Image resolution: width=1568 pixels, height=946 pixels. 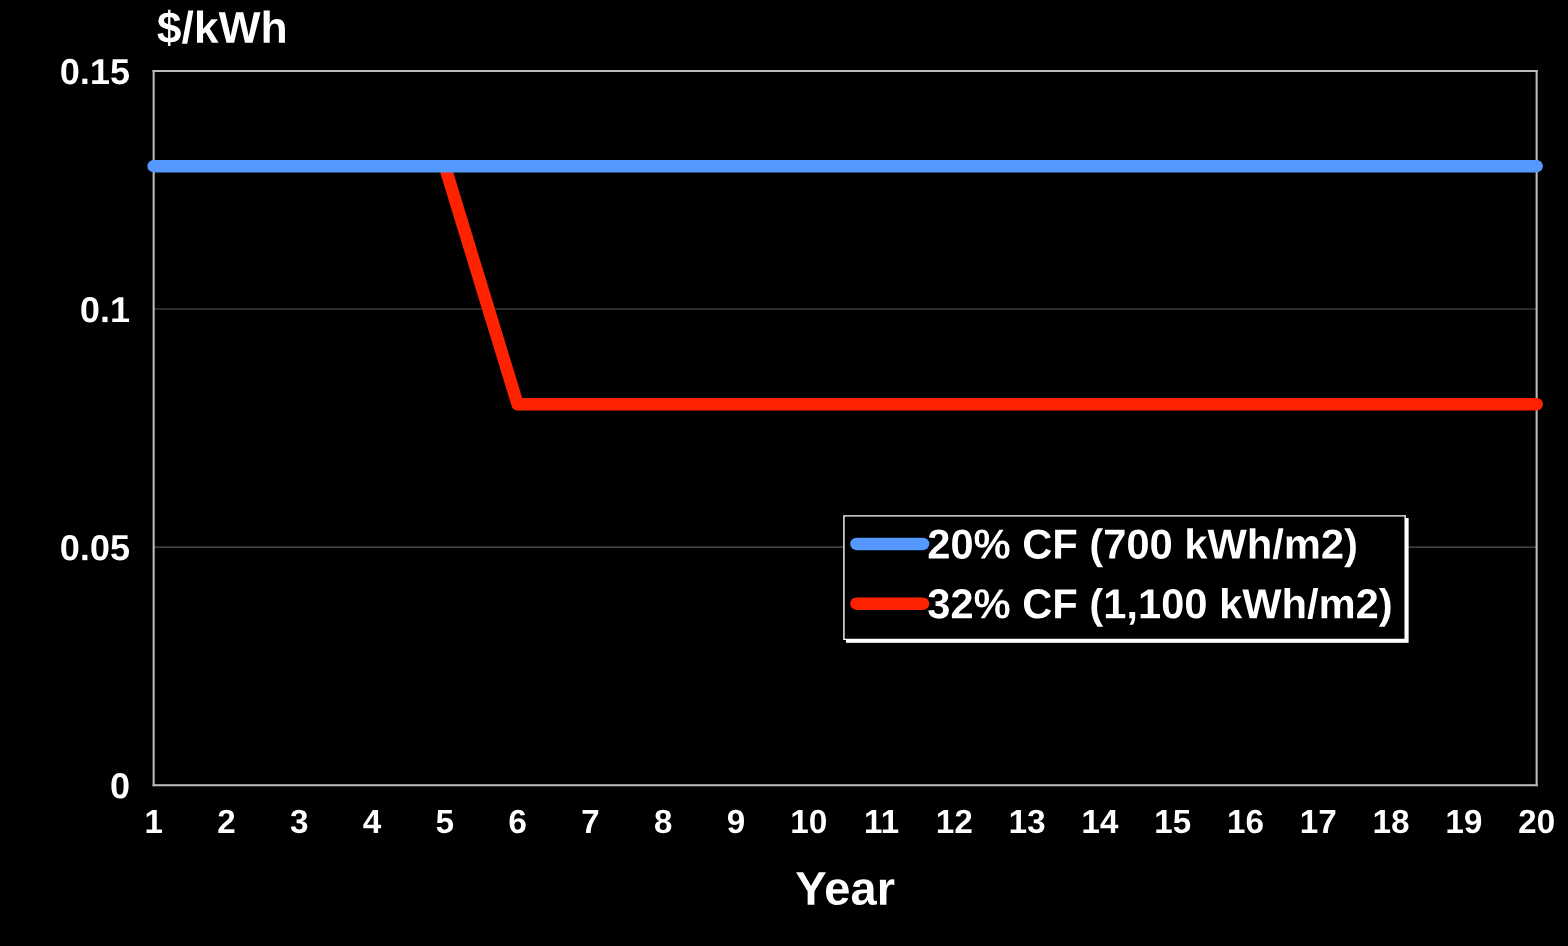 What do you see at coordinates (299, 821) in the screenshot?
I see `x-tick-label: 3` at bounding box center [299, 821].